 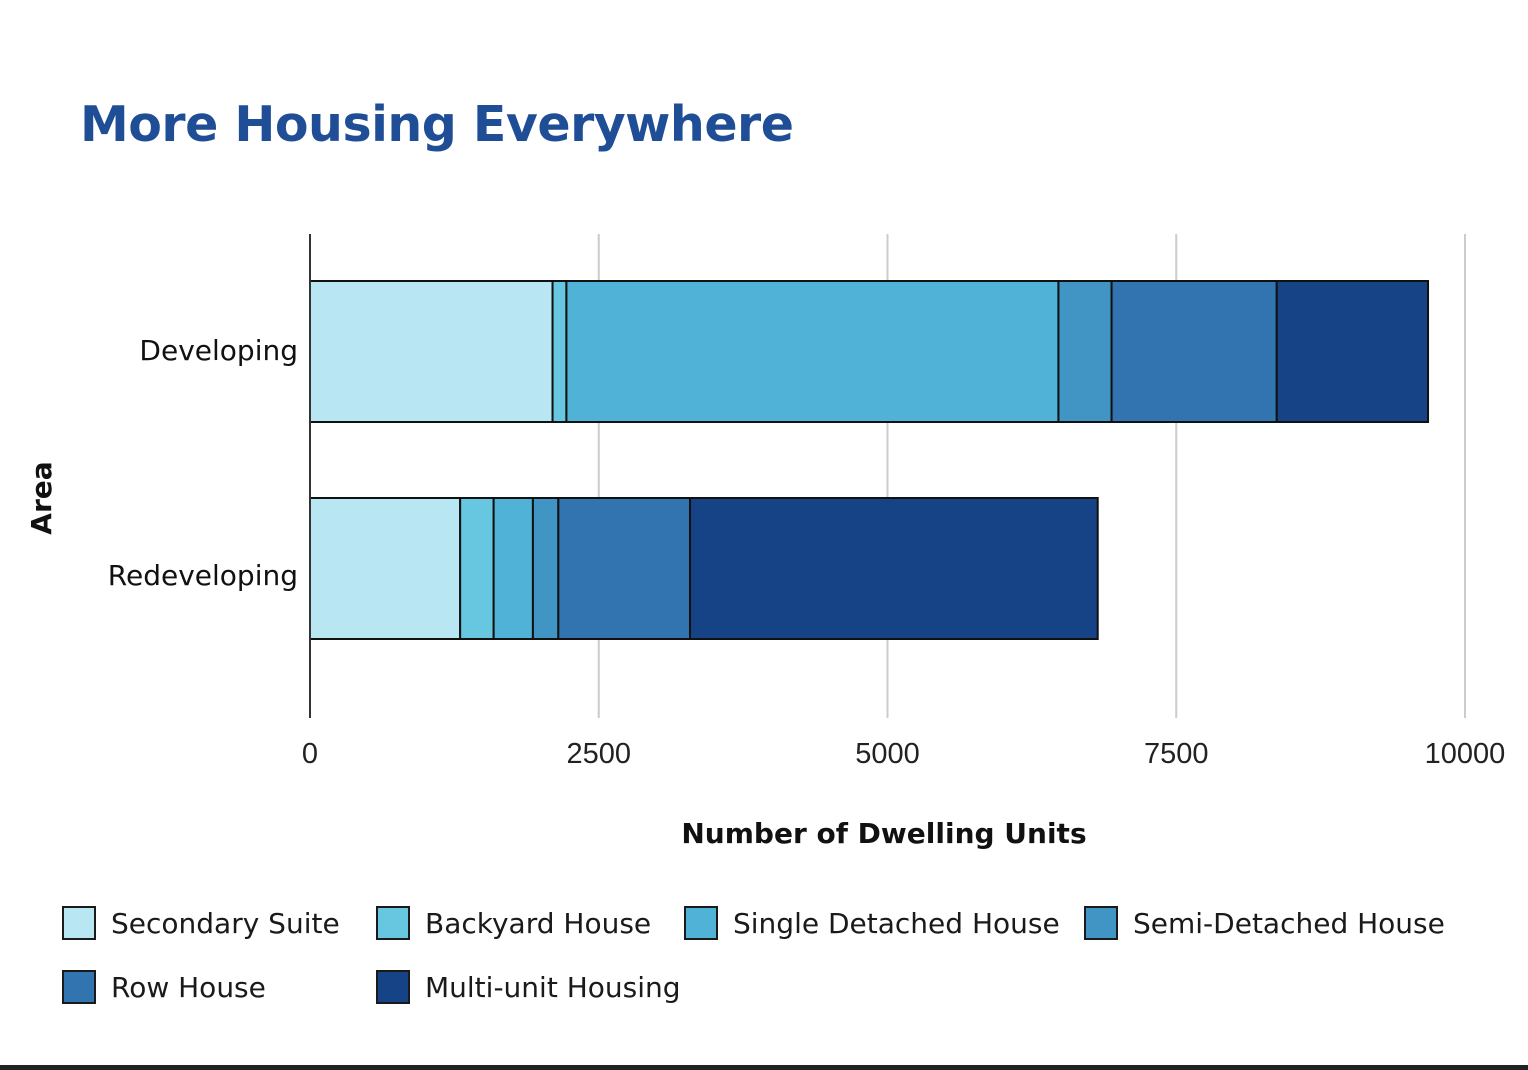 I want to click on bar-segment-developing-backyard-house, so click(x=559, y=351).